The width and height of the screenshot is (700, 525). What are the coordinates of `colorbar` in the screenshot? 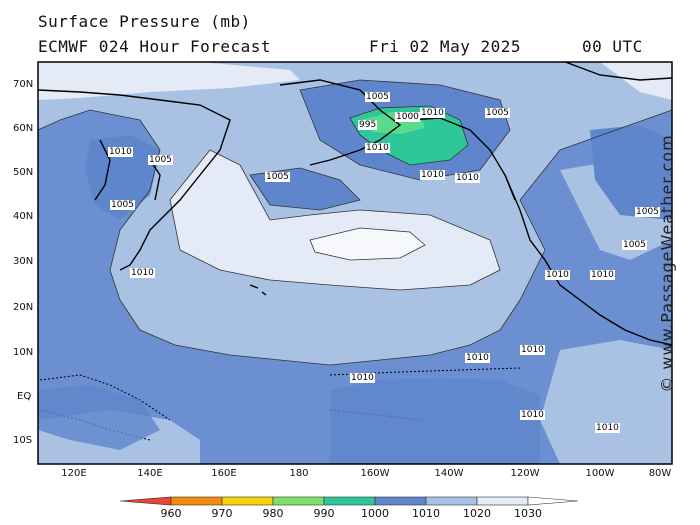 It's located at (349, 501).